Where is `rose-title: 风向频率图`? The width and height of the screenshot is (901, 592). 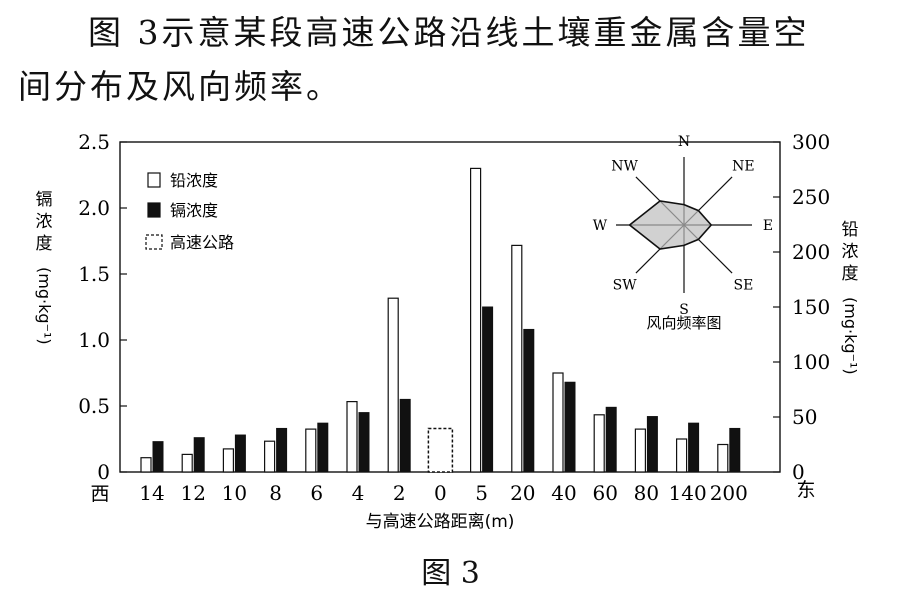 rose-title: 风向频率图 is located at coordinates (683, 323).